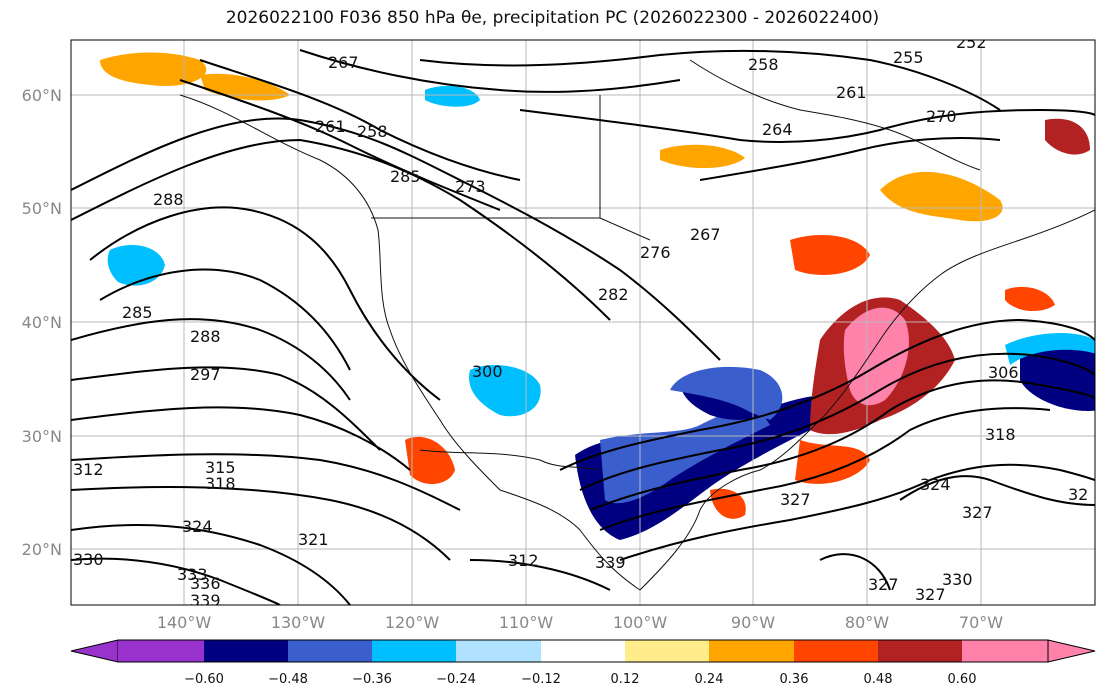 Image resolution: width=1105 pixels, height=700 pixels. What do you see at coordinates (42, 436) in the screenshot?
I see `lat-label: 30°N` at bounding box center [42, 436].